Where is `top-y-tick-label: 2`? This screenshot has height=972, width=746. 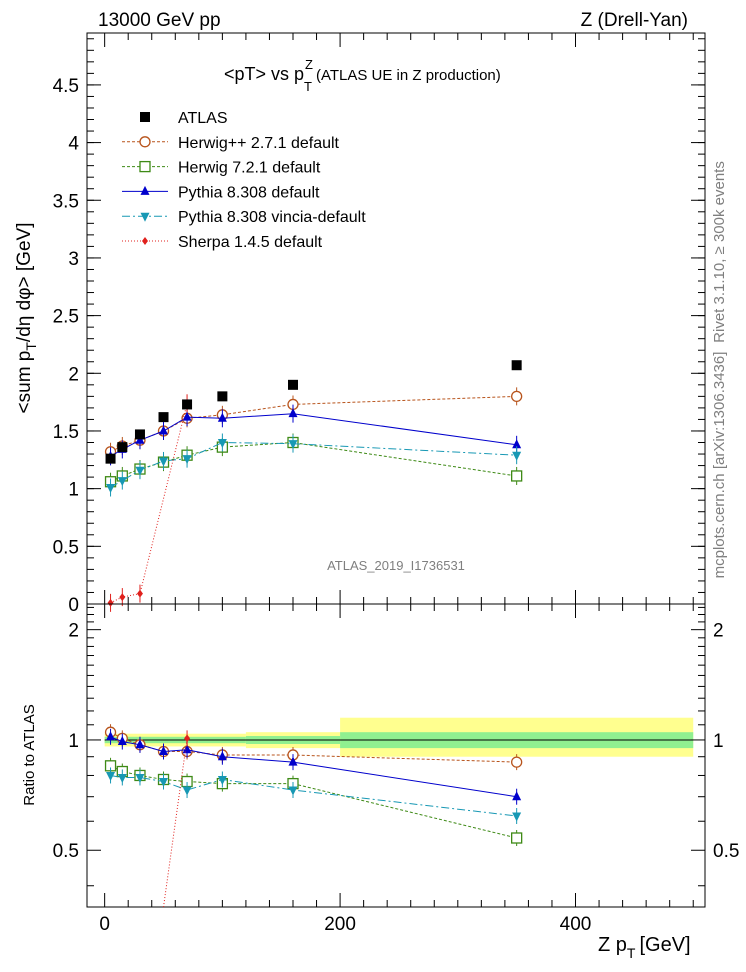 top-y-tick-label: 2 is located at coordinates (73, 374).